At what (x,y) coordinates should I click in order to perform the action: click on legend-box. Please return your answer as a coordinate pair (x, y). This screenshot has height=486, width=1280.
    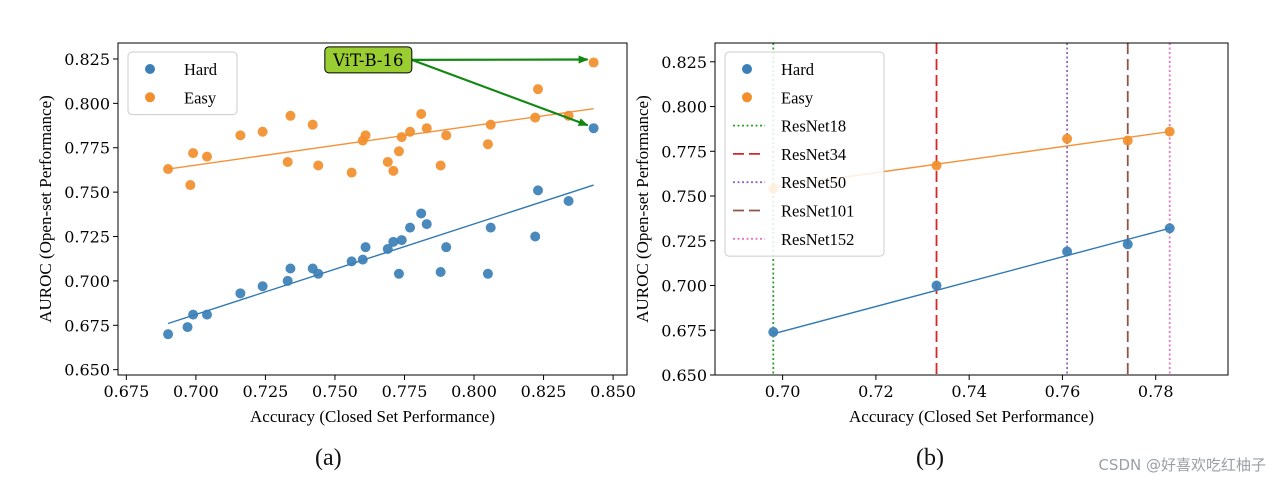
    Looking at the image, I should click on (182, 83).